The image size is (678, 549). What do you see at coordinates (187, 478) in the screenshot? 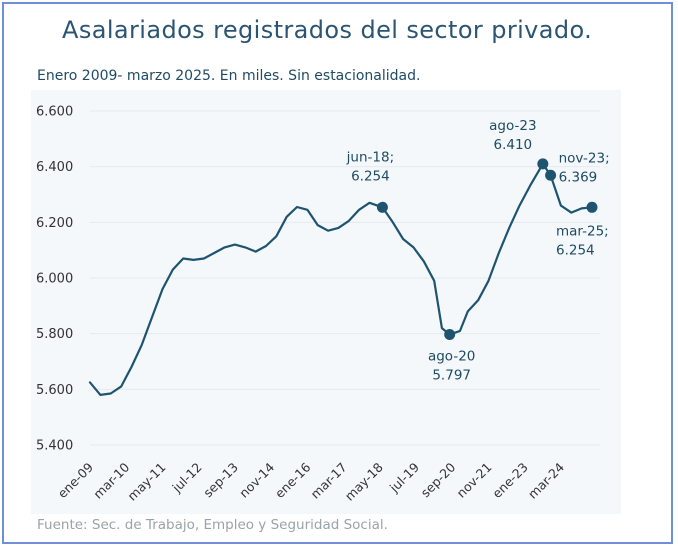
I see `x-tick-label: jul-12` at bounding box center [187, 478].